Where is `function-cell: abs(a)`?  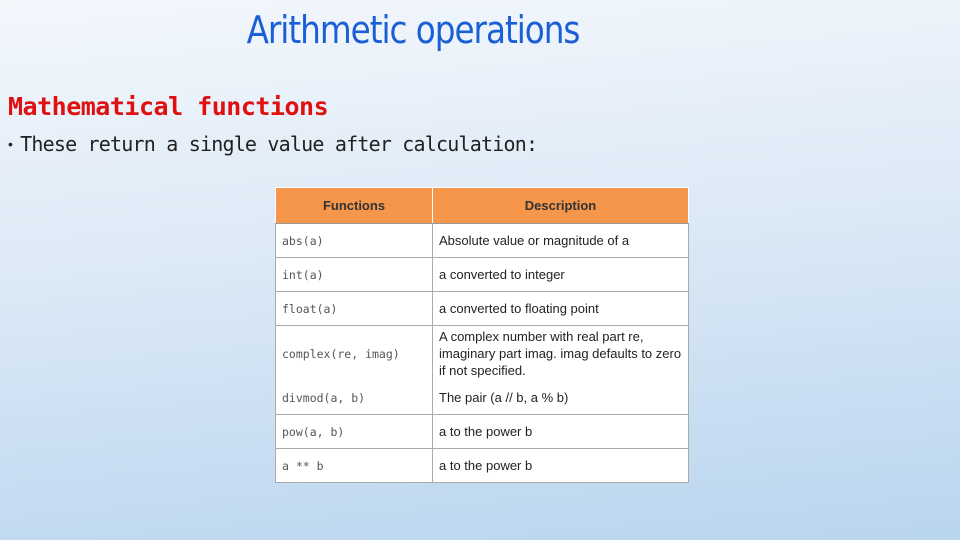 function-cell: abs(a) is located at coordinates (354, 240).